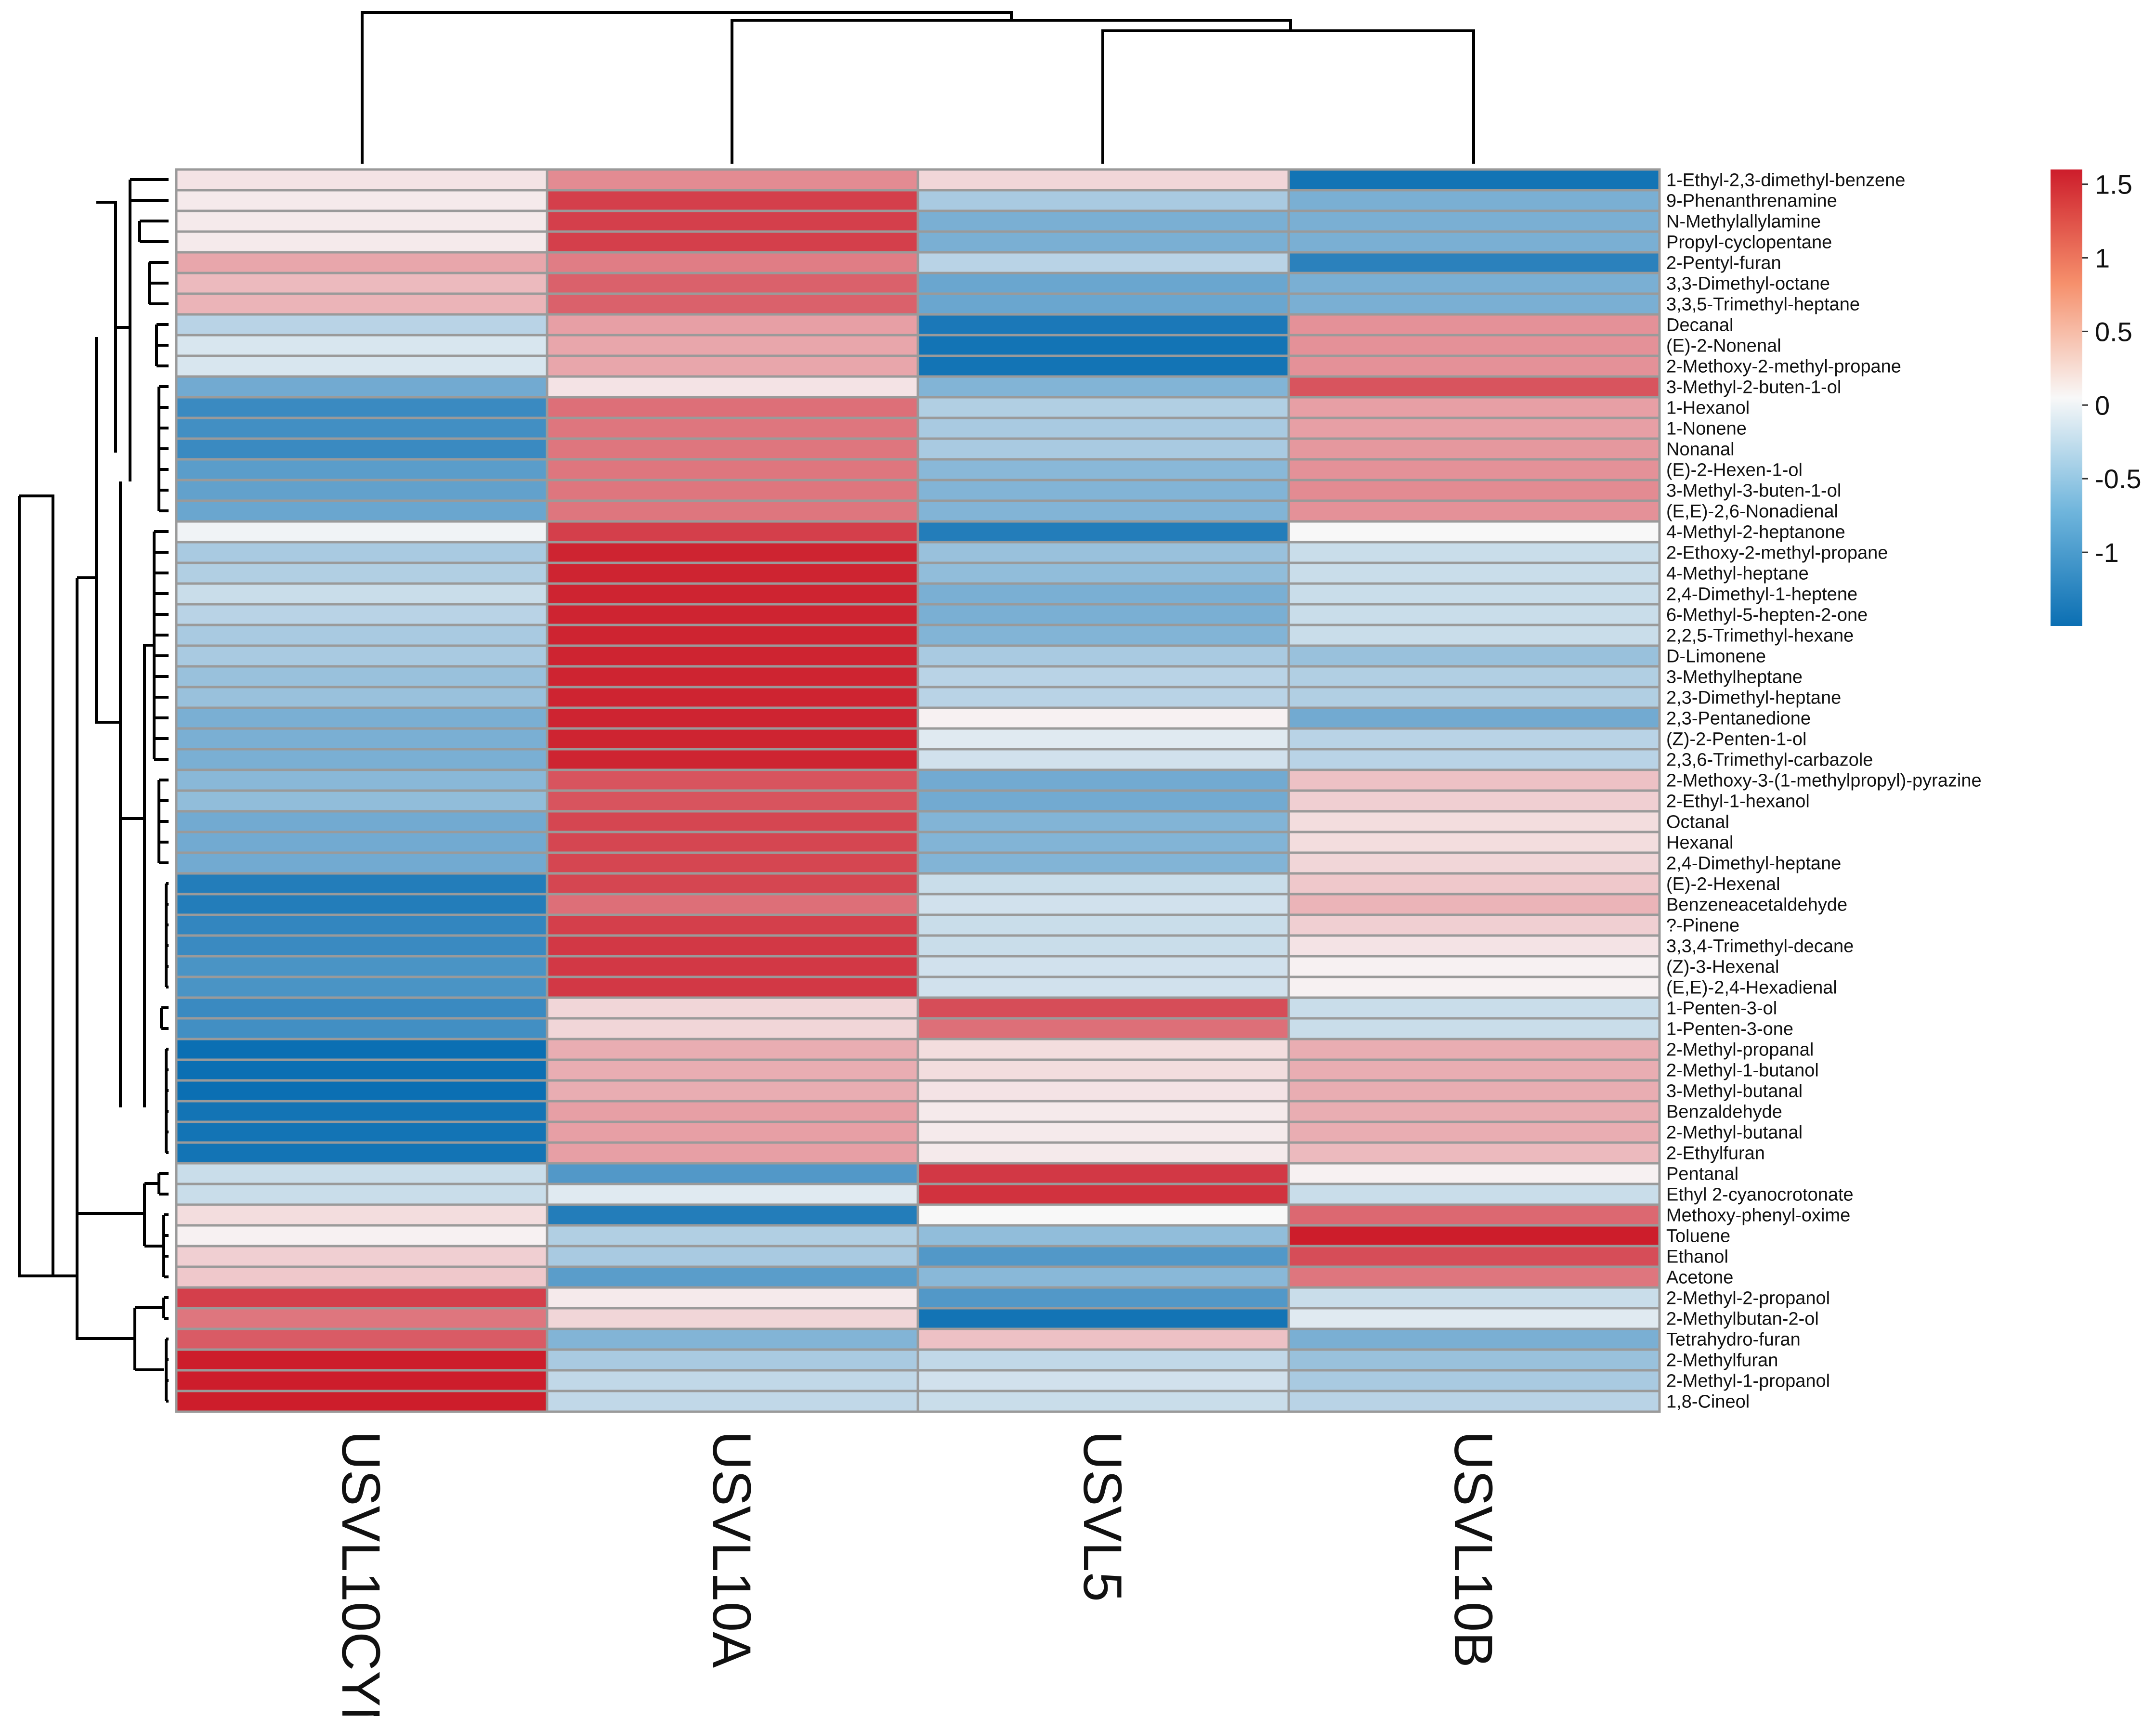 The image size is (2156, 1716). What do you see at coordinates (1702, 926) in the screenshot?
I see `row-label: ?-Pinene` at bounding box center [1702, 926].